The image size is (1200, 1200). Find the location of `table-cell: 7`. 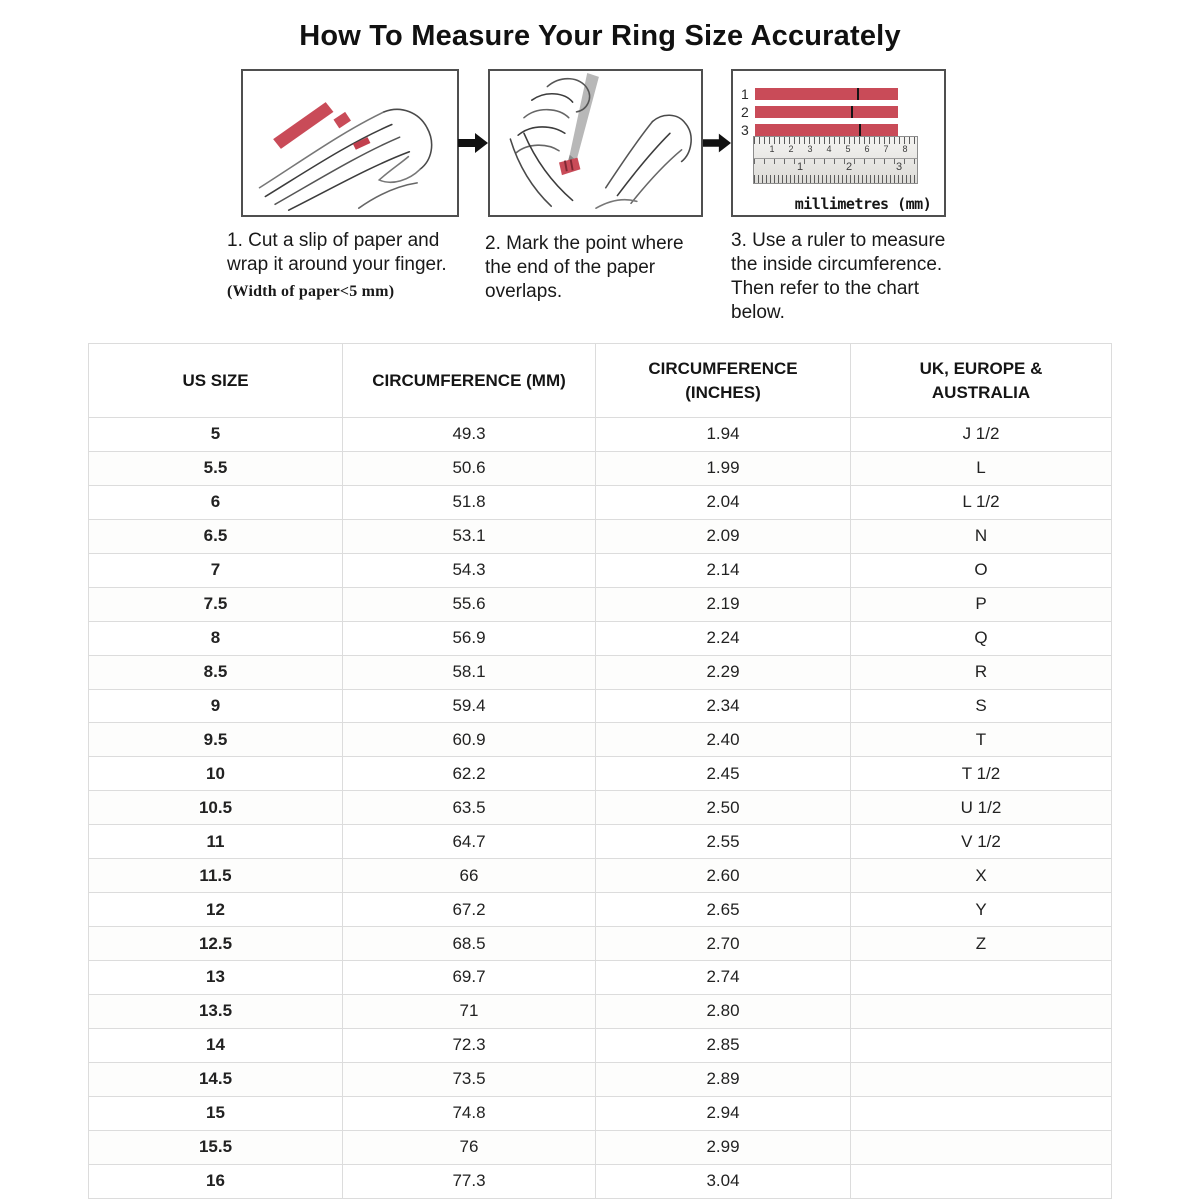

table-cell: 7 is located at coordinates (215, 570).